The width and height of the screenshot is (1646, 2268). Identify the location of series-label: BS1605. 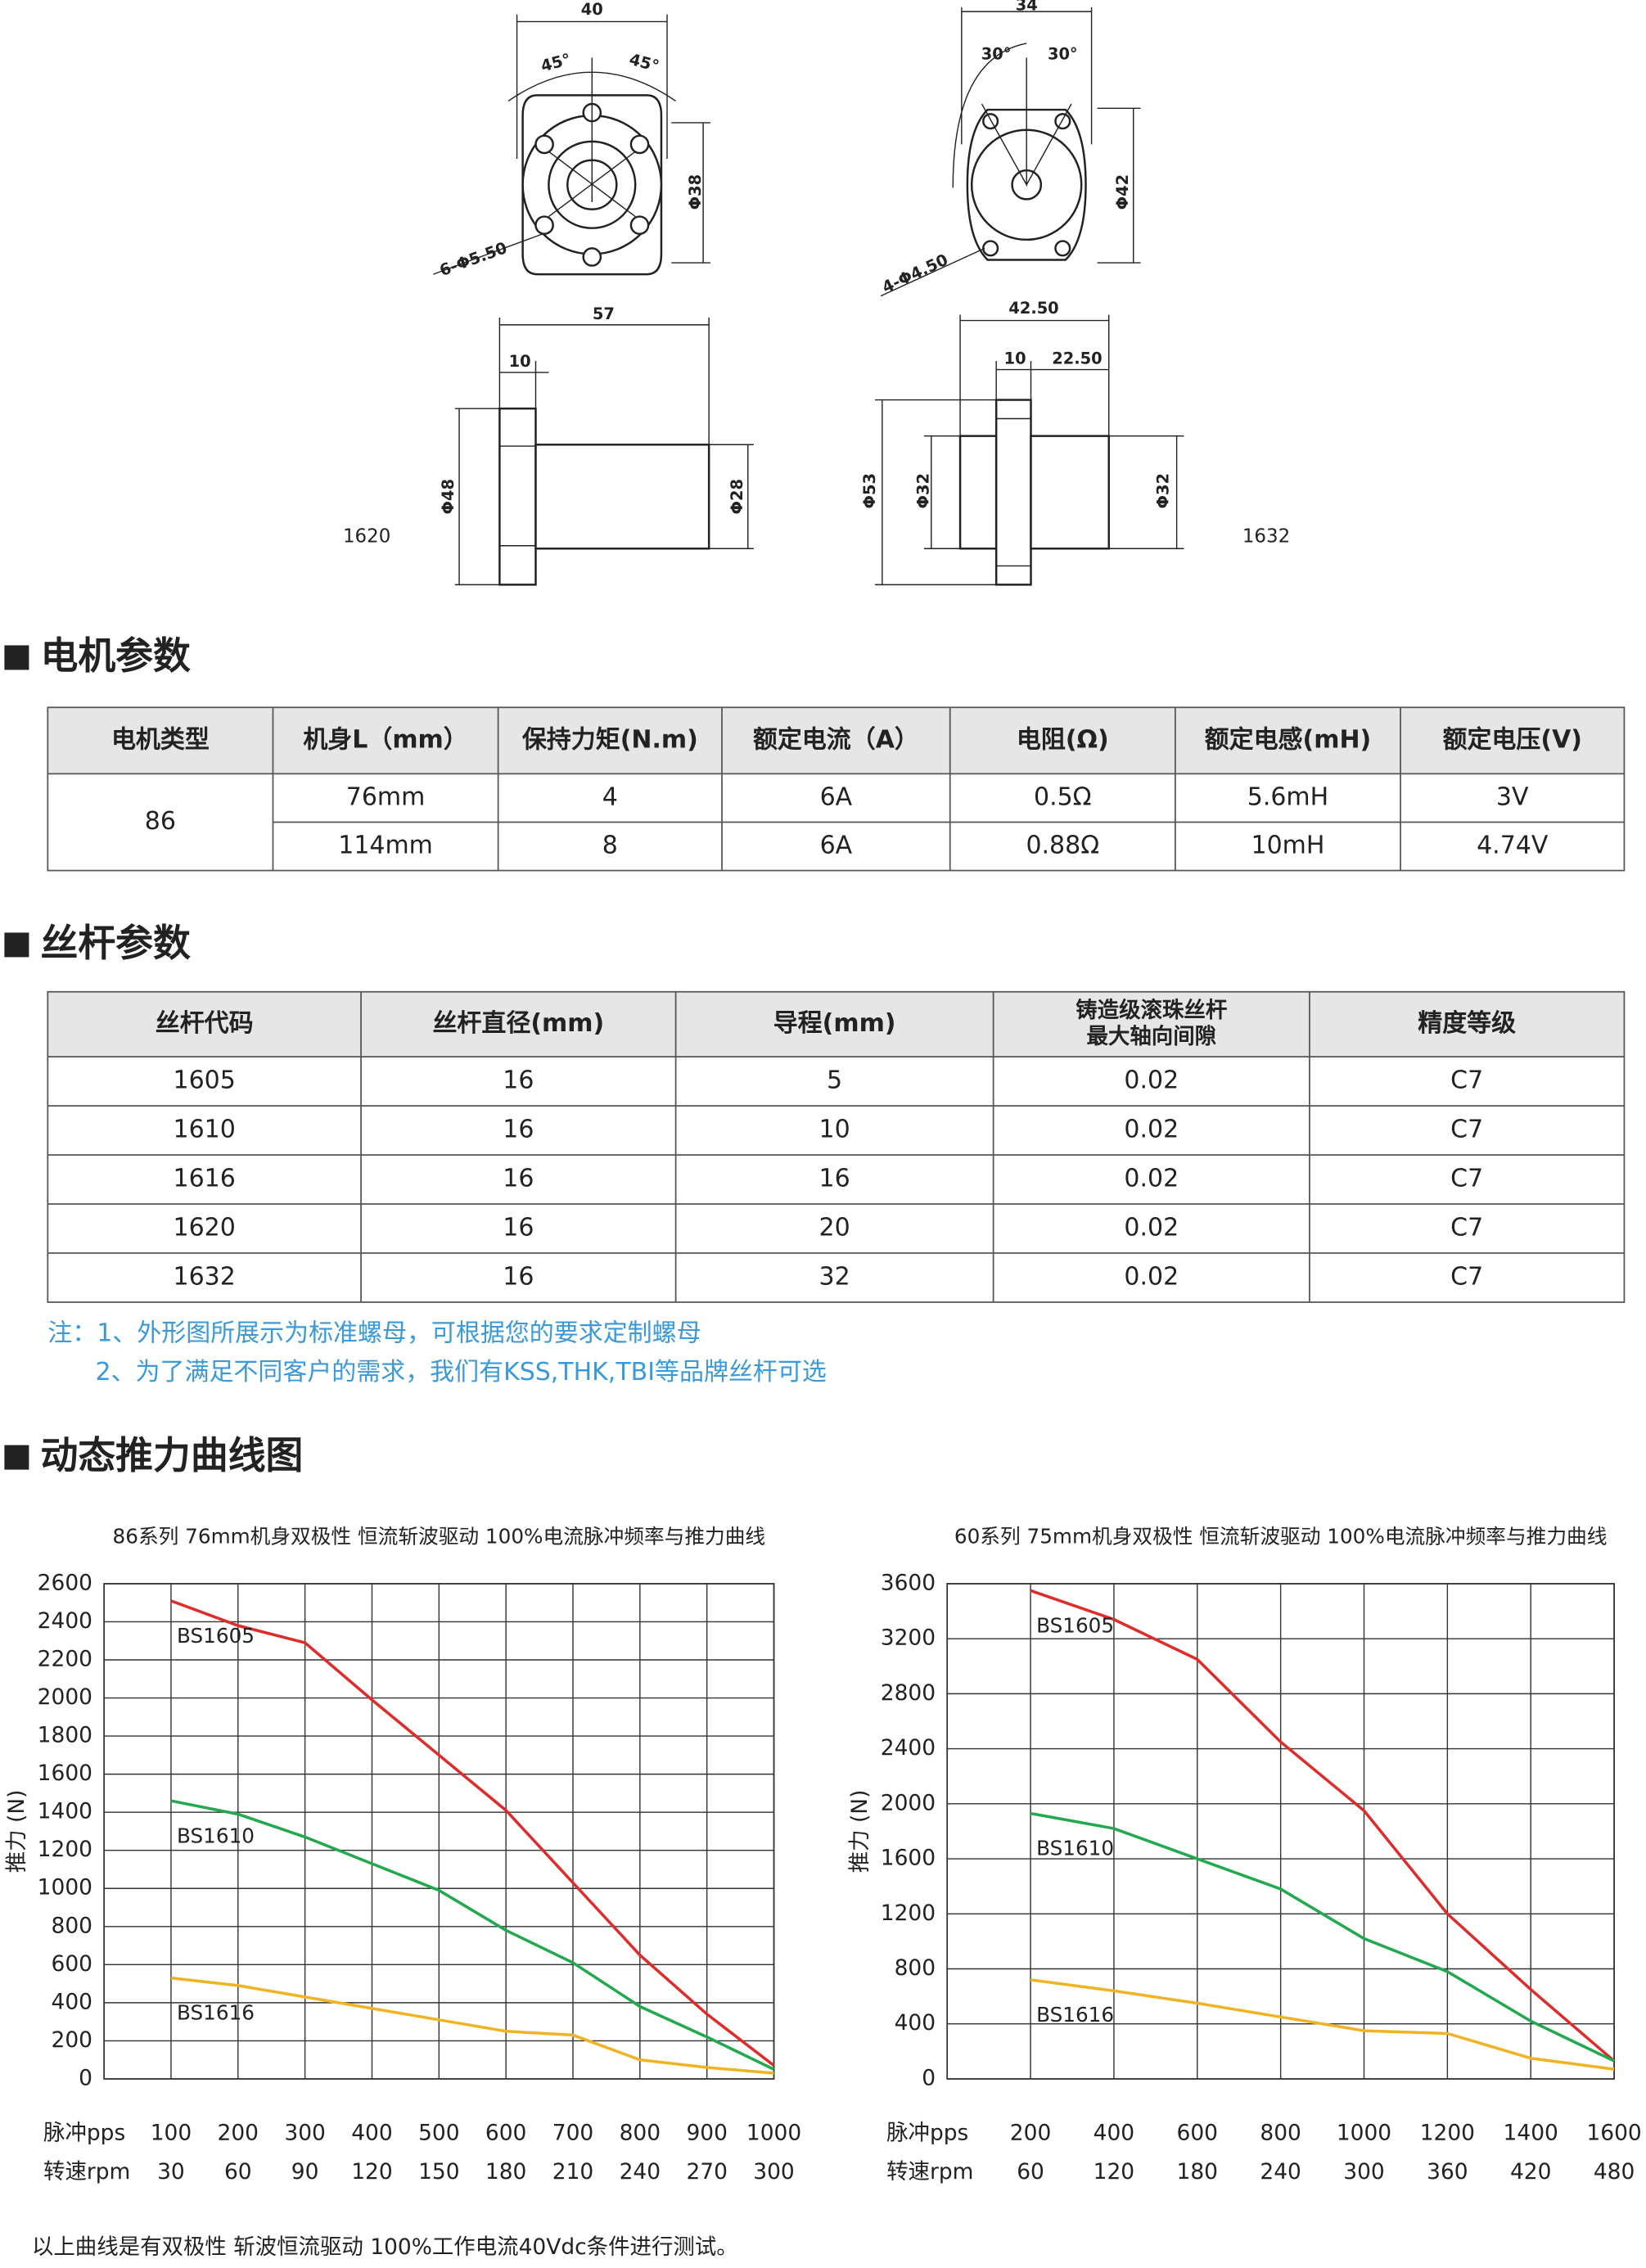
(1075, 1625).